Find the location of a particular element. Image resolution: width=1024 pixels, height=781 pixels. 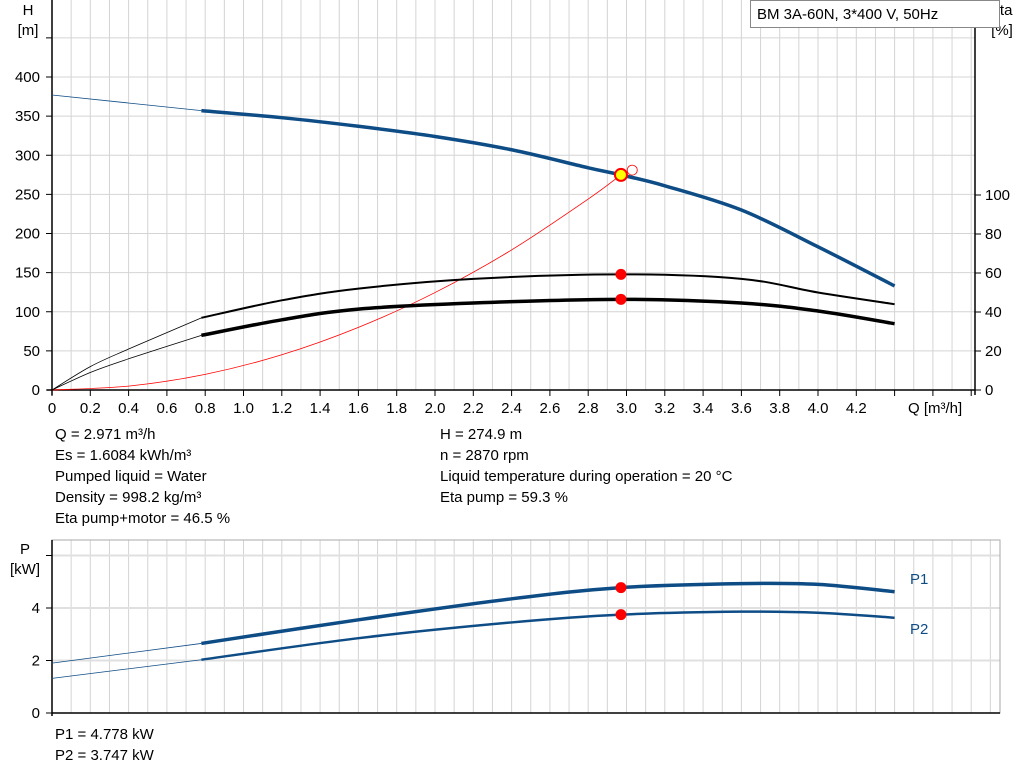

x-tick-label: 3.8 is located at coordinates (779, 408).